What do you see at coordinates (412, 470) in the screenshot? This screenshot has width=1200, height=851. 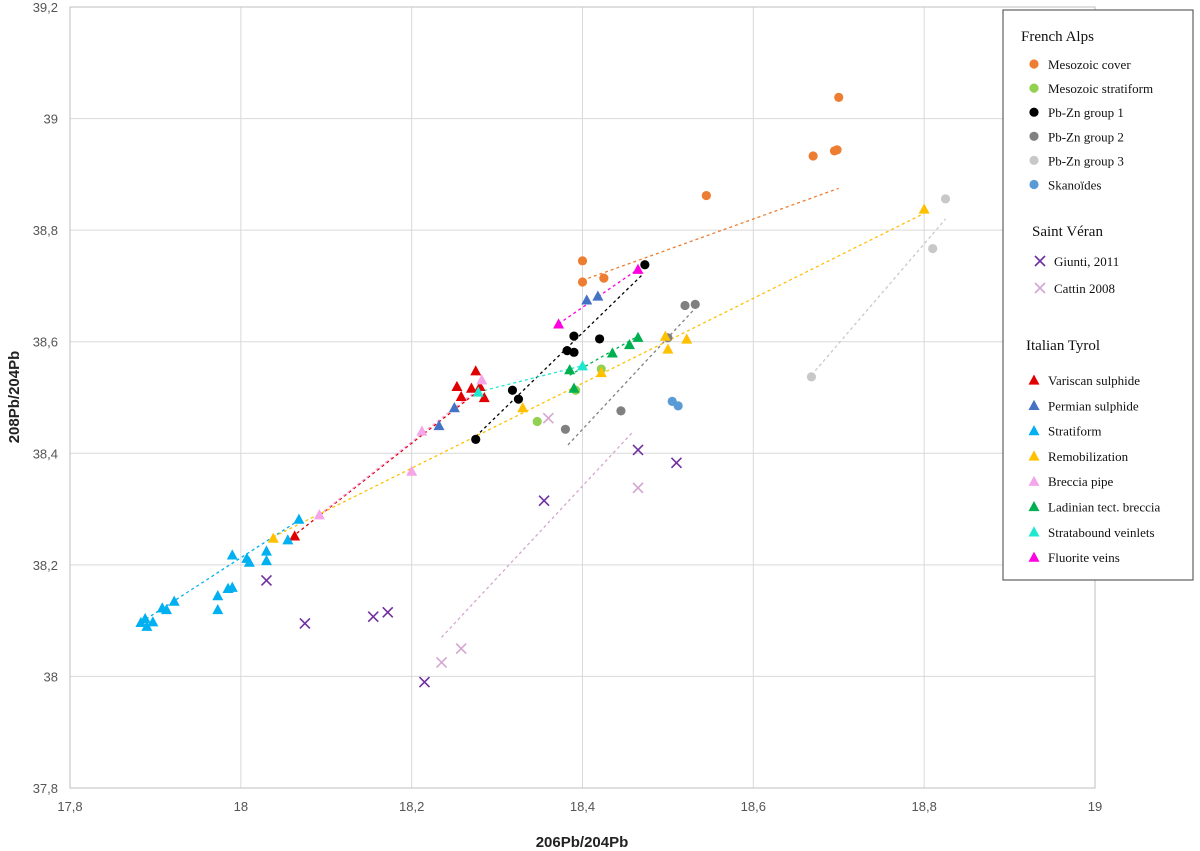 I see `breccia-pipe-point` at bounding box center [412, 470].